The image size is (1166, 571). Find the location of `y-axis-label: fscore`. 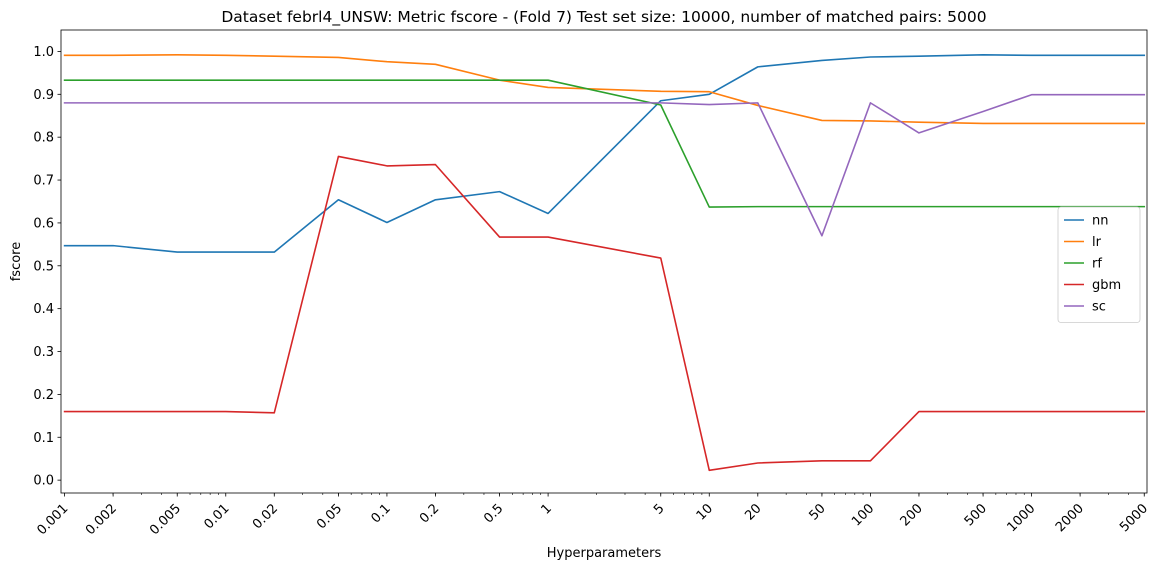

y-axis-label: fscore is located at coordinates (16, 262).